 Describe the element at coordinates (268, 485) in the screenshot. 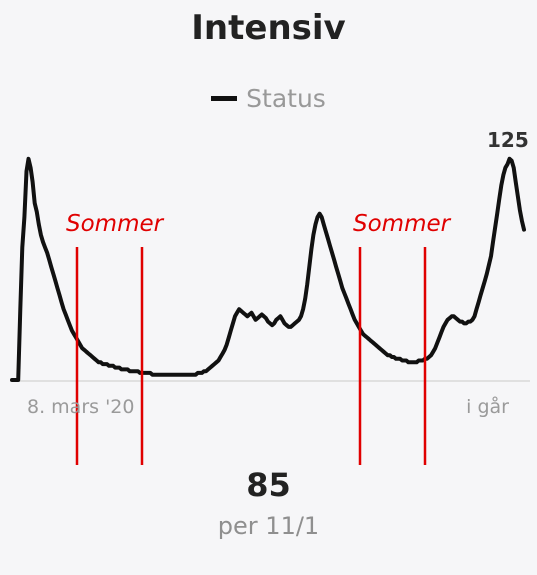

I see `current-value: 85` at that location.